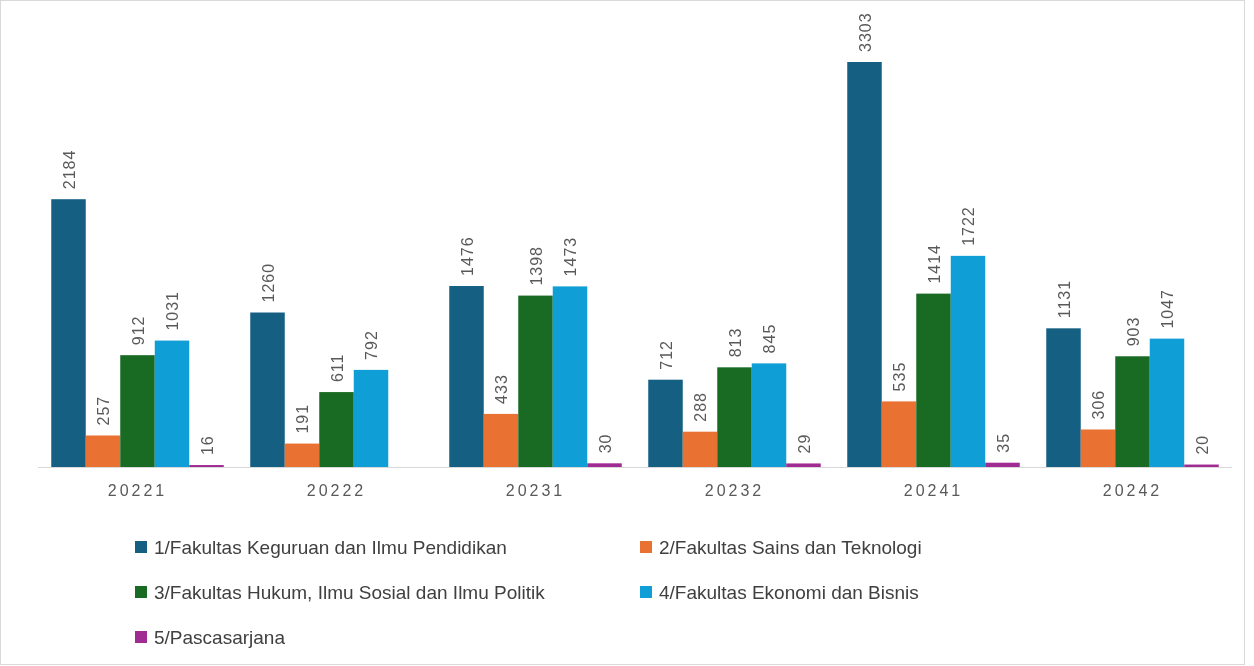  Describe the element at coordinates (1064, 299) in the screenshot. I see `data-label: 1131` at that location.